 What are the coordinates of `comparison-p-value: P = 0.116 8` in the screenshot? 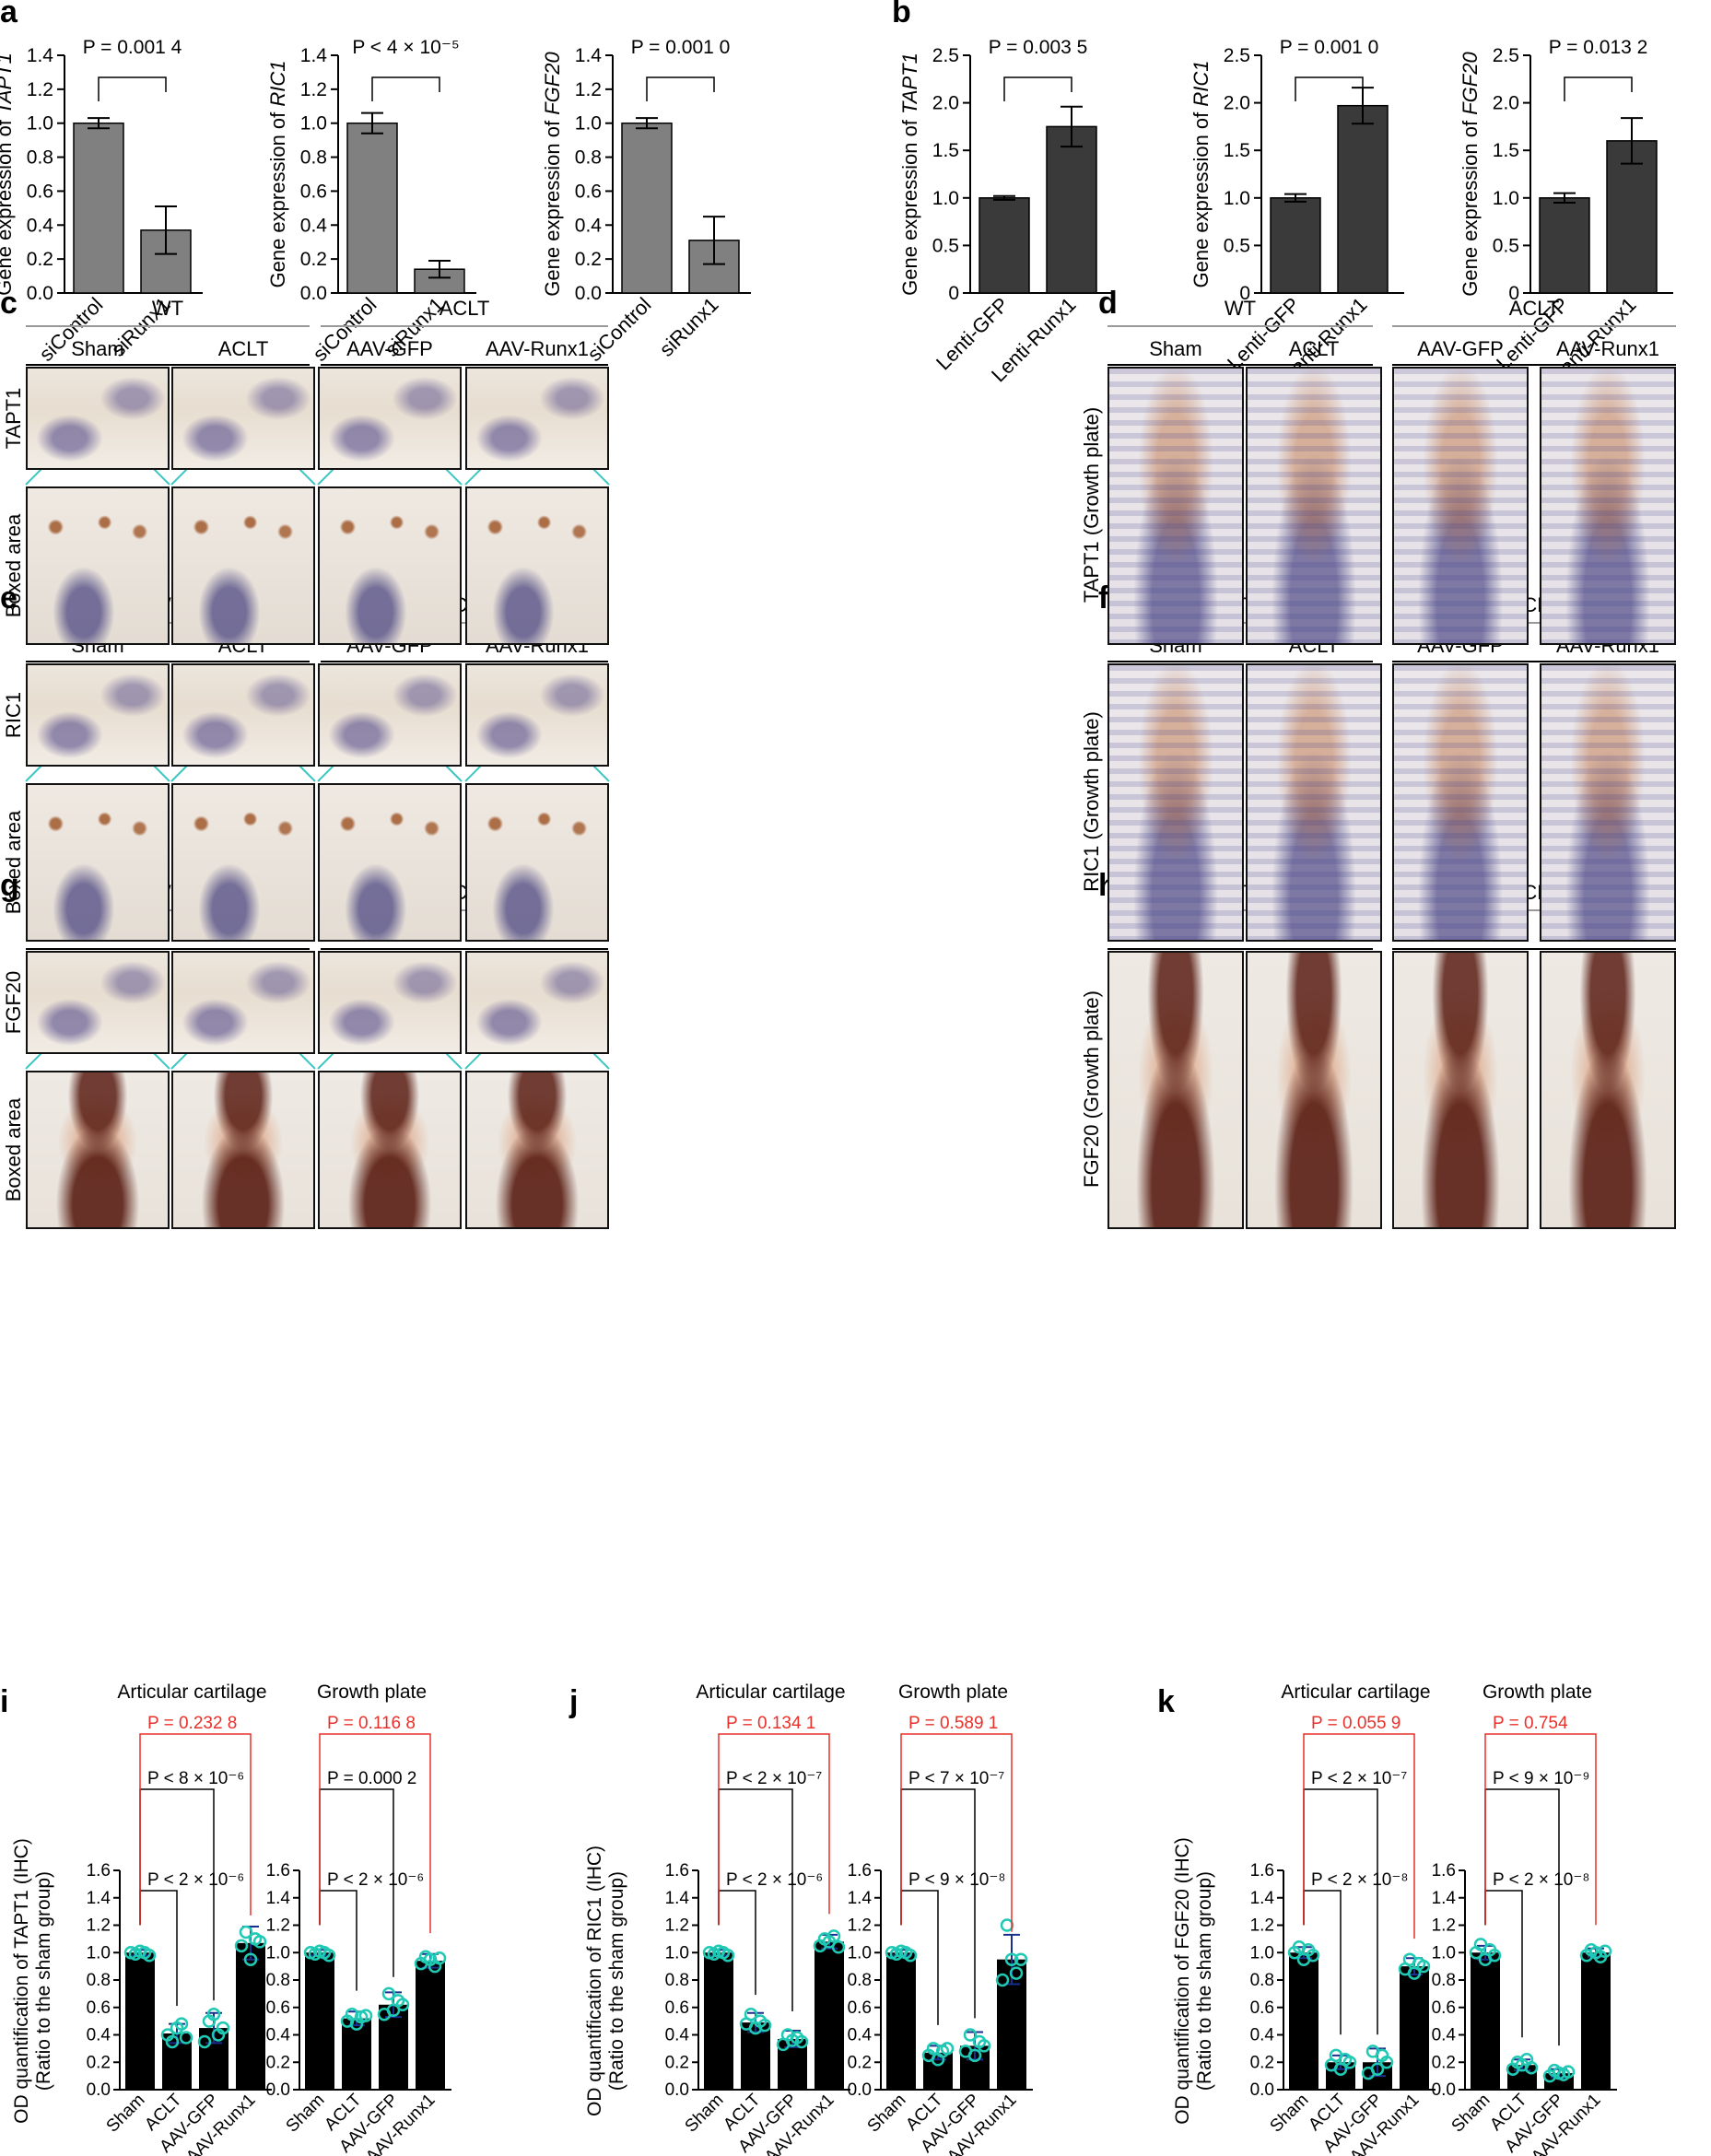 It's located at (371, 1723).